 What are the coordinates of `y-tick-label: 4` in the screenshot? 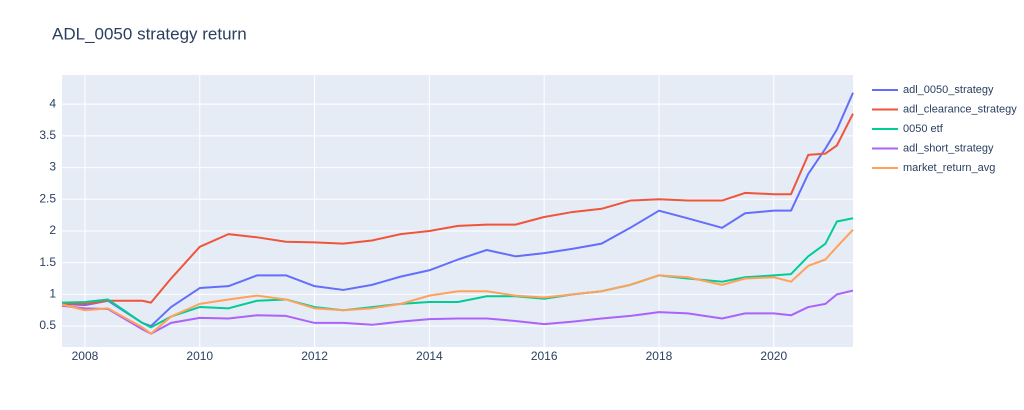 It's located at (52, 103).